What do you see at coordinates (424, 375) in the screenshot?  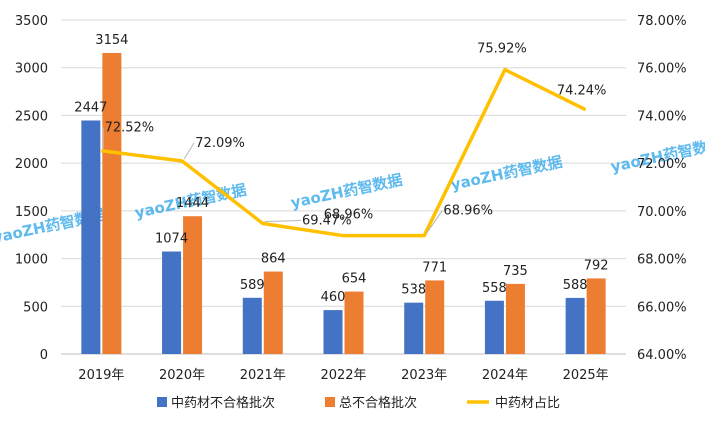 I see `x-tick-label: 2023年` at bounding box center [424, 375].